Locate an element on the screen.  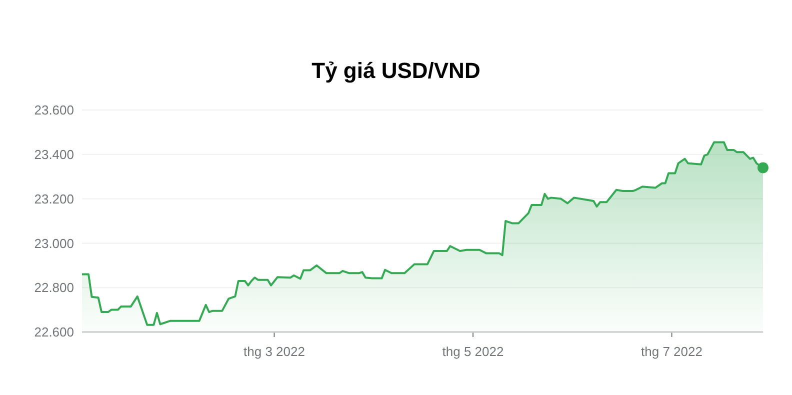
y-tick-label: 22.600 is located at coordinates (54, 332).